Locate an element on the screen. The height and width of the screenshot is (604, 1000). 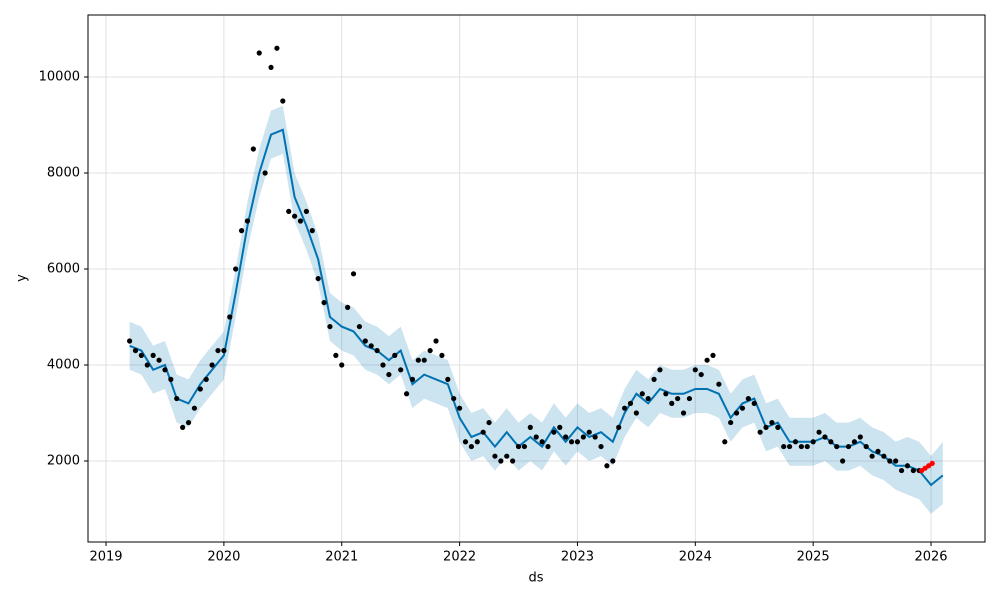
x-tick-label: 2022 is located at coordinates (459, 557).